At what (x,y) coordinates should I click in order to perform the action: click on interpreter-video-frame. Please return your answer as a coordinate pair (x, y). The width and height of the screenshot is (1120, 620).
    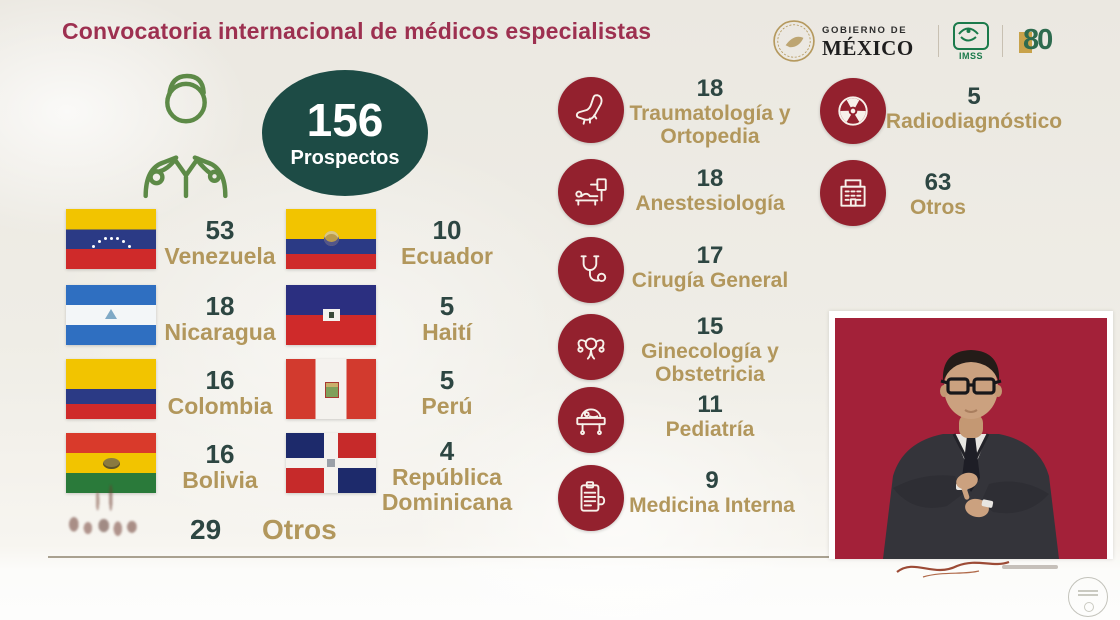
    Looking at the image, I should click on (971, 438).